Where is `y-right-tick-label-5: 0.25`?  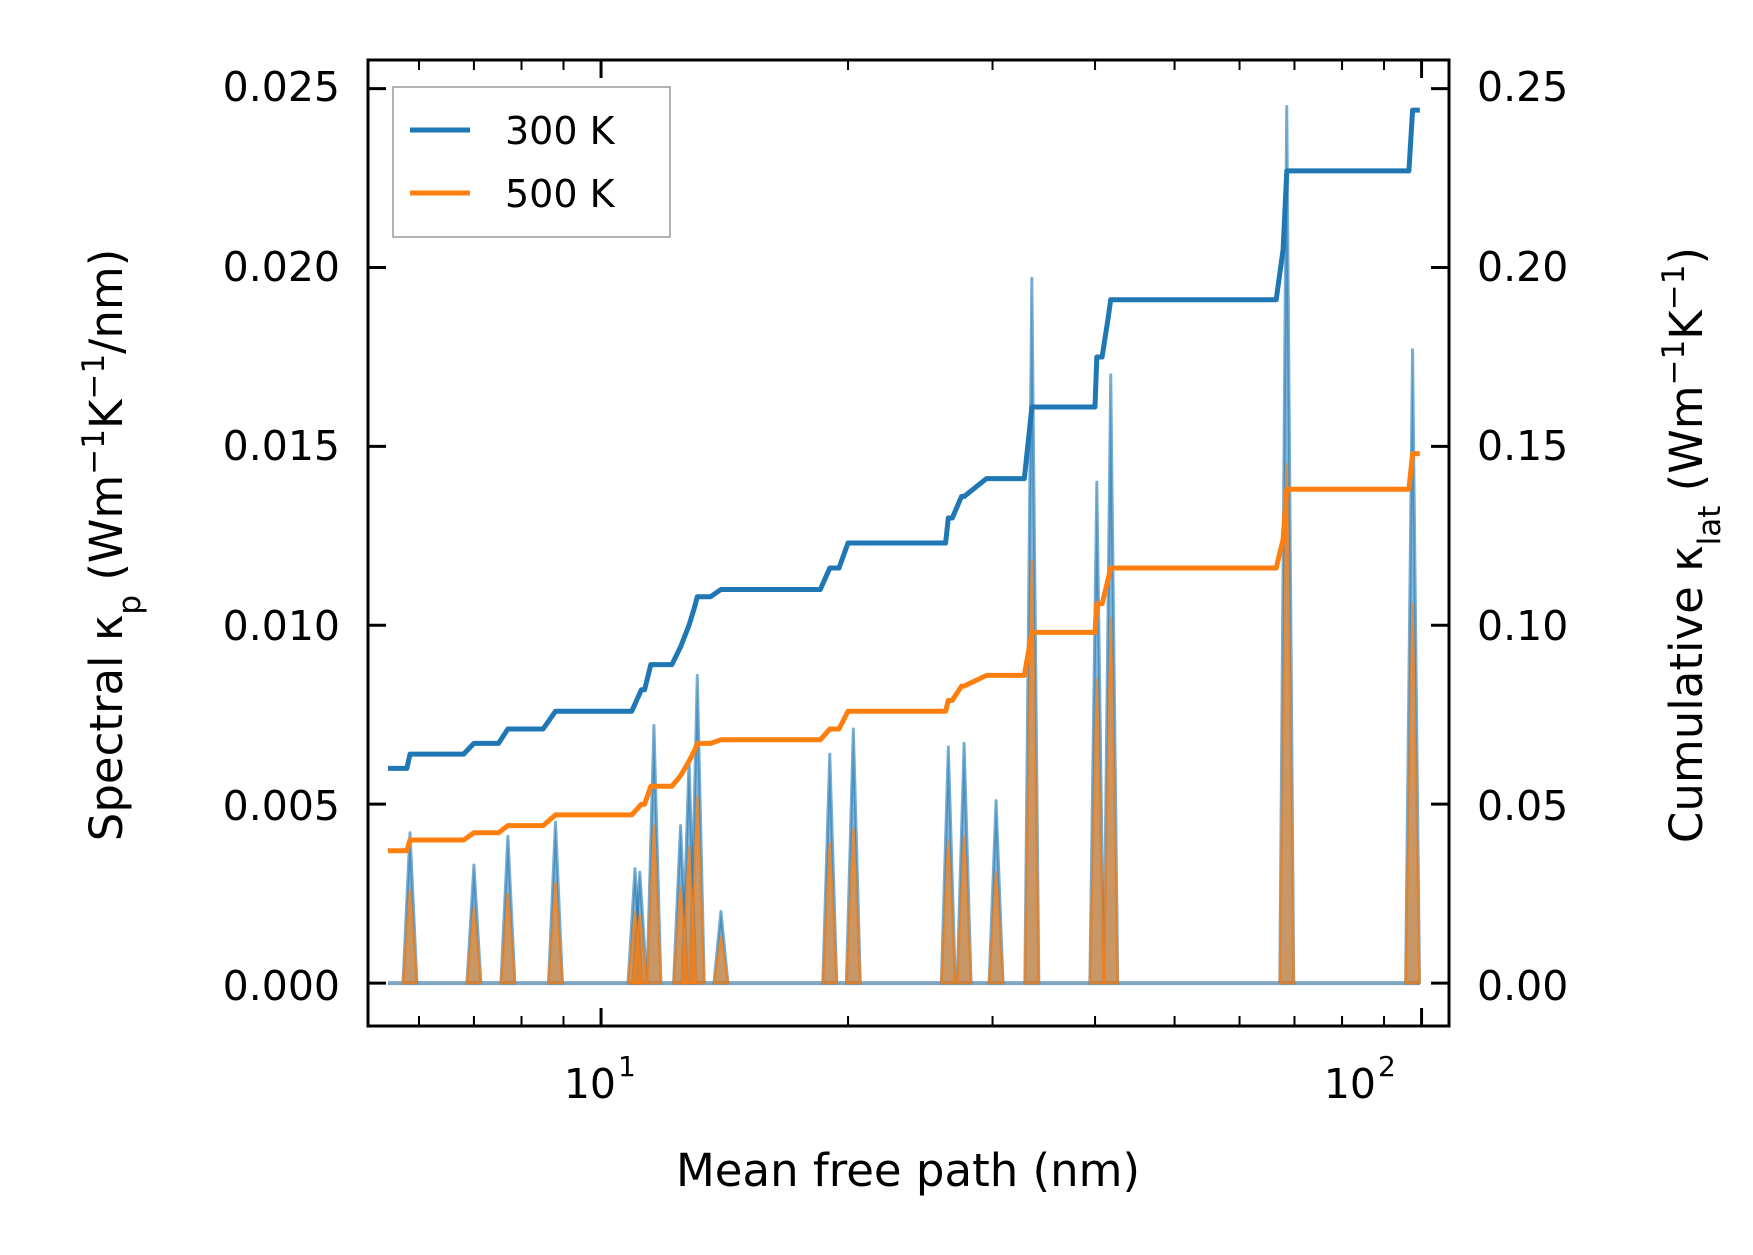 y-right-tick-label-5: 0.25 is located at coordinates (1522, 87).